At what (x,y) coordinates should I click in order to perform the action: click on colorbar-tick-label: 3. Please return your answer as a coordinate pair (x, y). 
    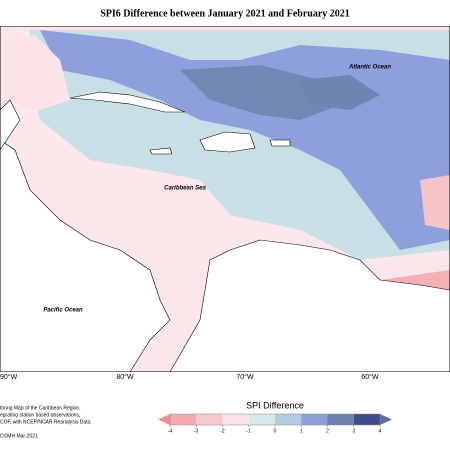
    Looking at the image, I should click on (353, 431).